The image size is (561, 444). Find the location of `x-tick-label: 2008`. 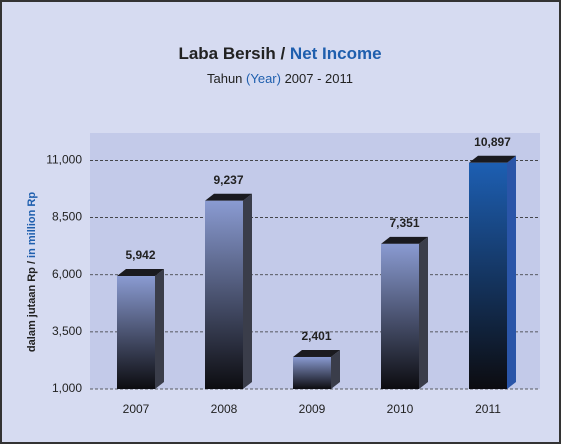

x-tick-label: 2008 is located at coordinates (224, 409).